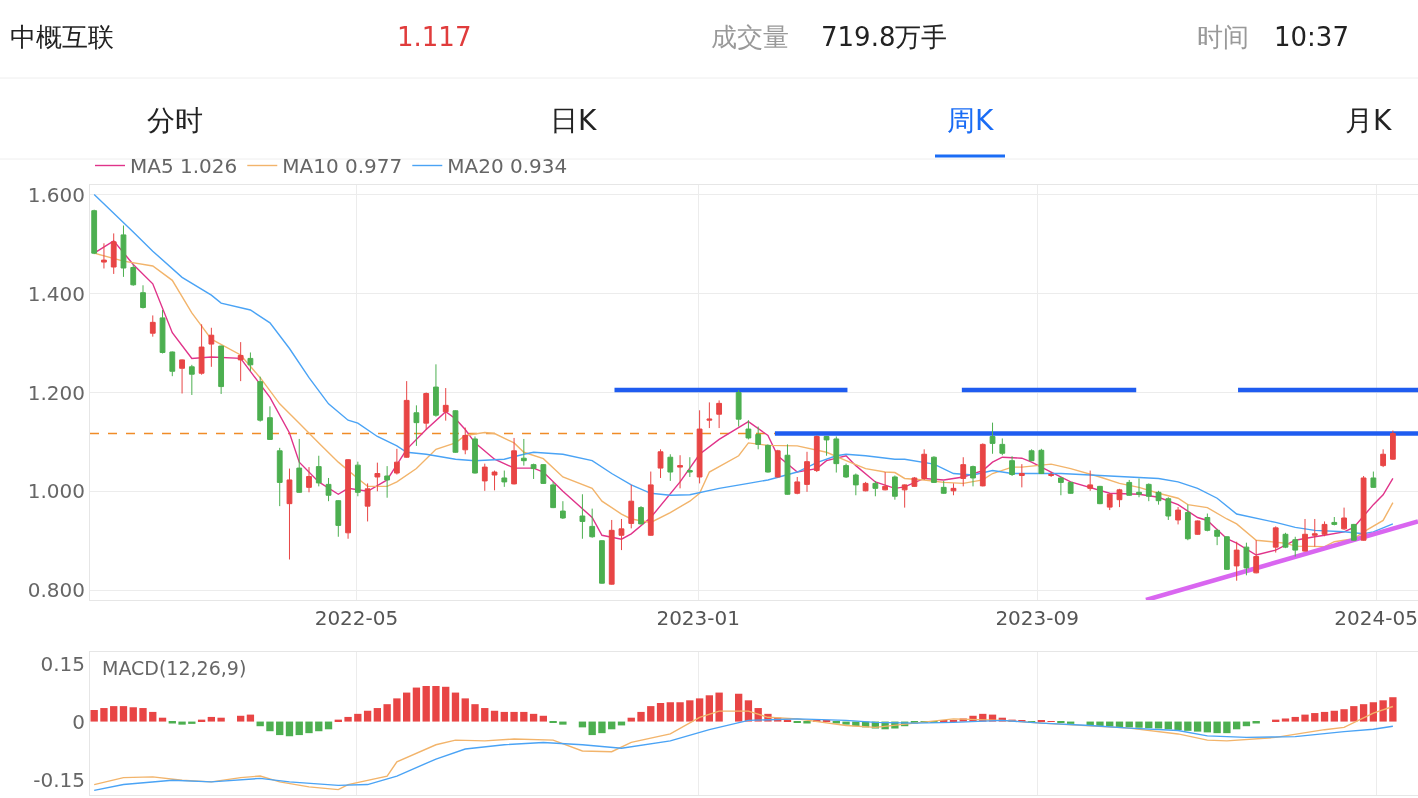 The width and height of the screenshot is (1418, 798). What do you see at coordinates (884, 37) in the screenshot?
I see `text: 719.8万手` at bounding box center [884, 37].